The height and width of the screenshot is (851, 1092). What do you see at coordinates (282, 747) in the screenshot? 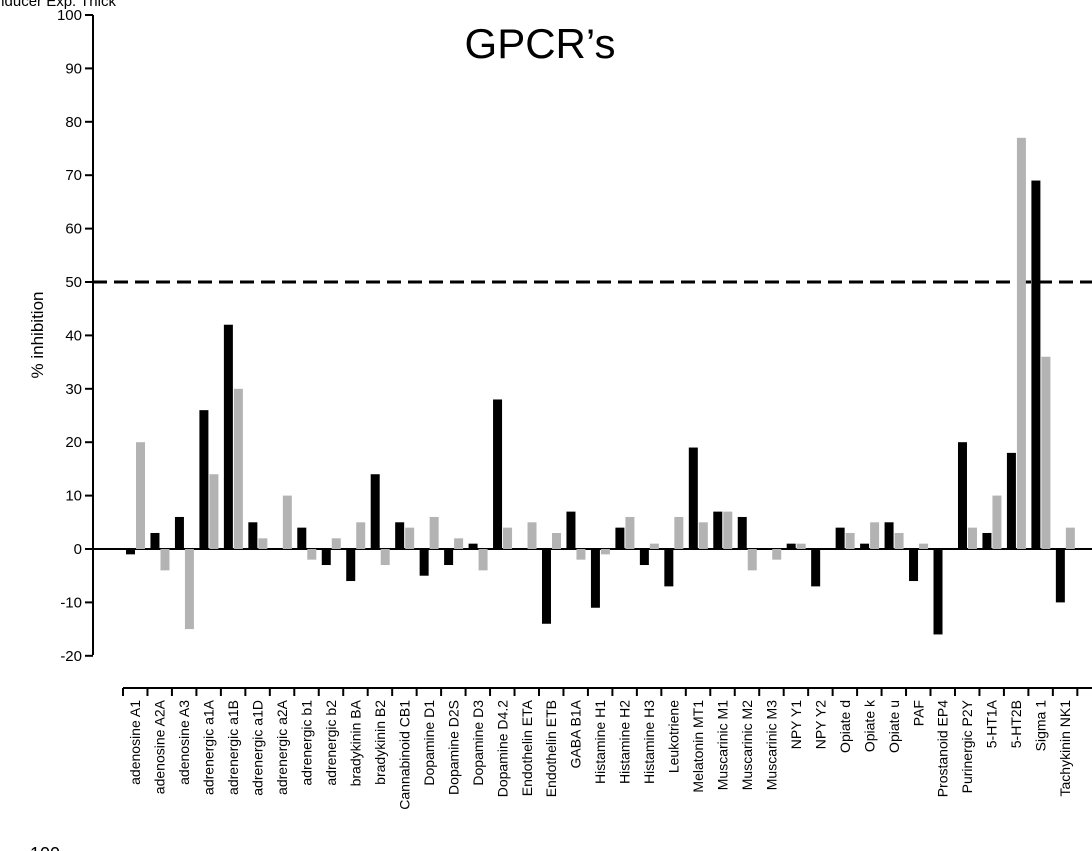
I see `x-tick-label: adrenergic a2A` at bounding box center [282, 747].